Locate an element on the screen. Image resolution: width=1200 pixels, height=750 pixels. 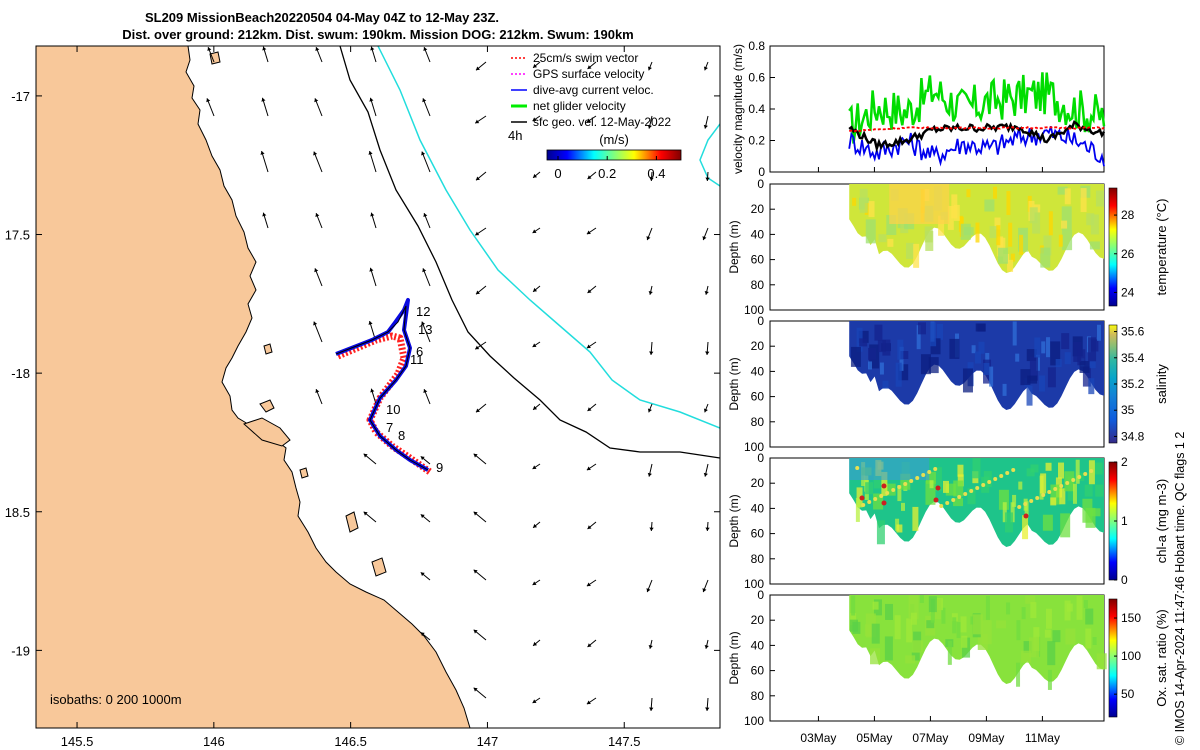
day-label: 7 is located at coordinates (389, 427).